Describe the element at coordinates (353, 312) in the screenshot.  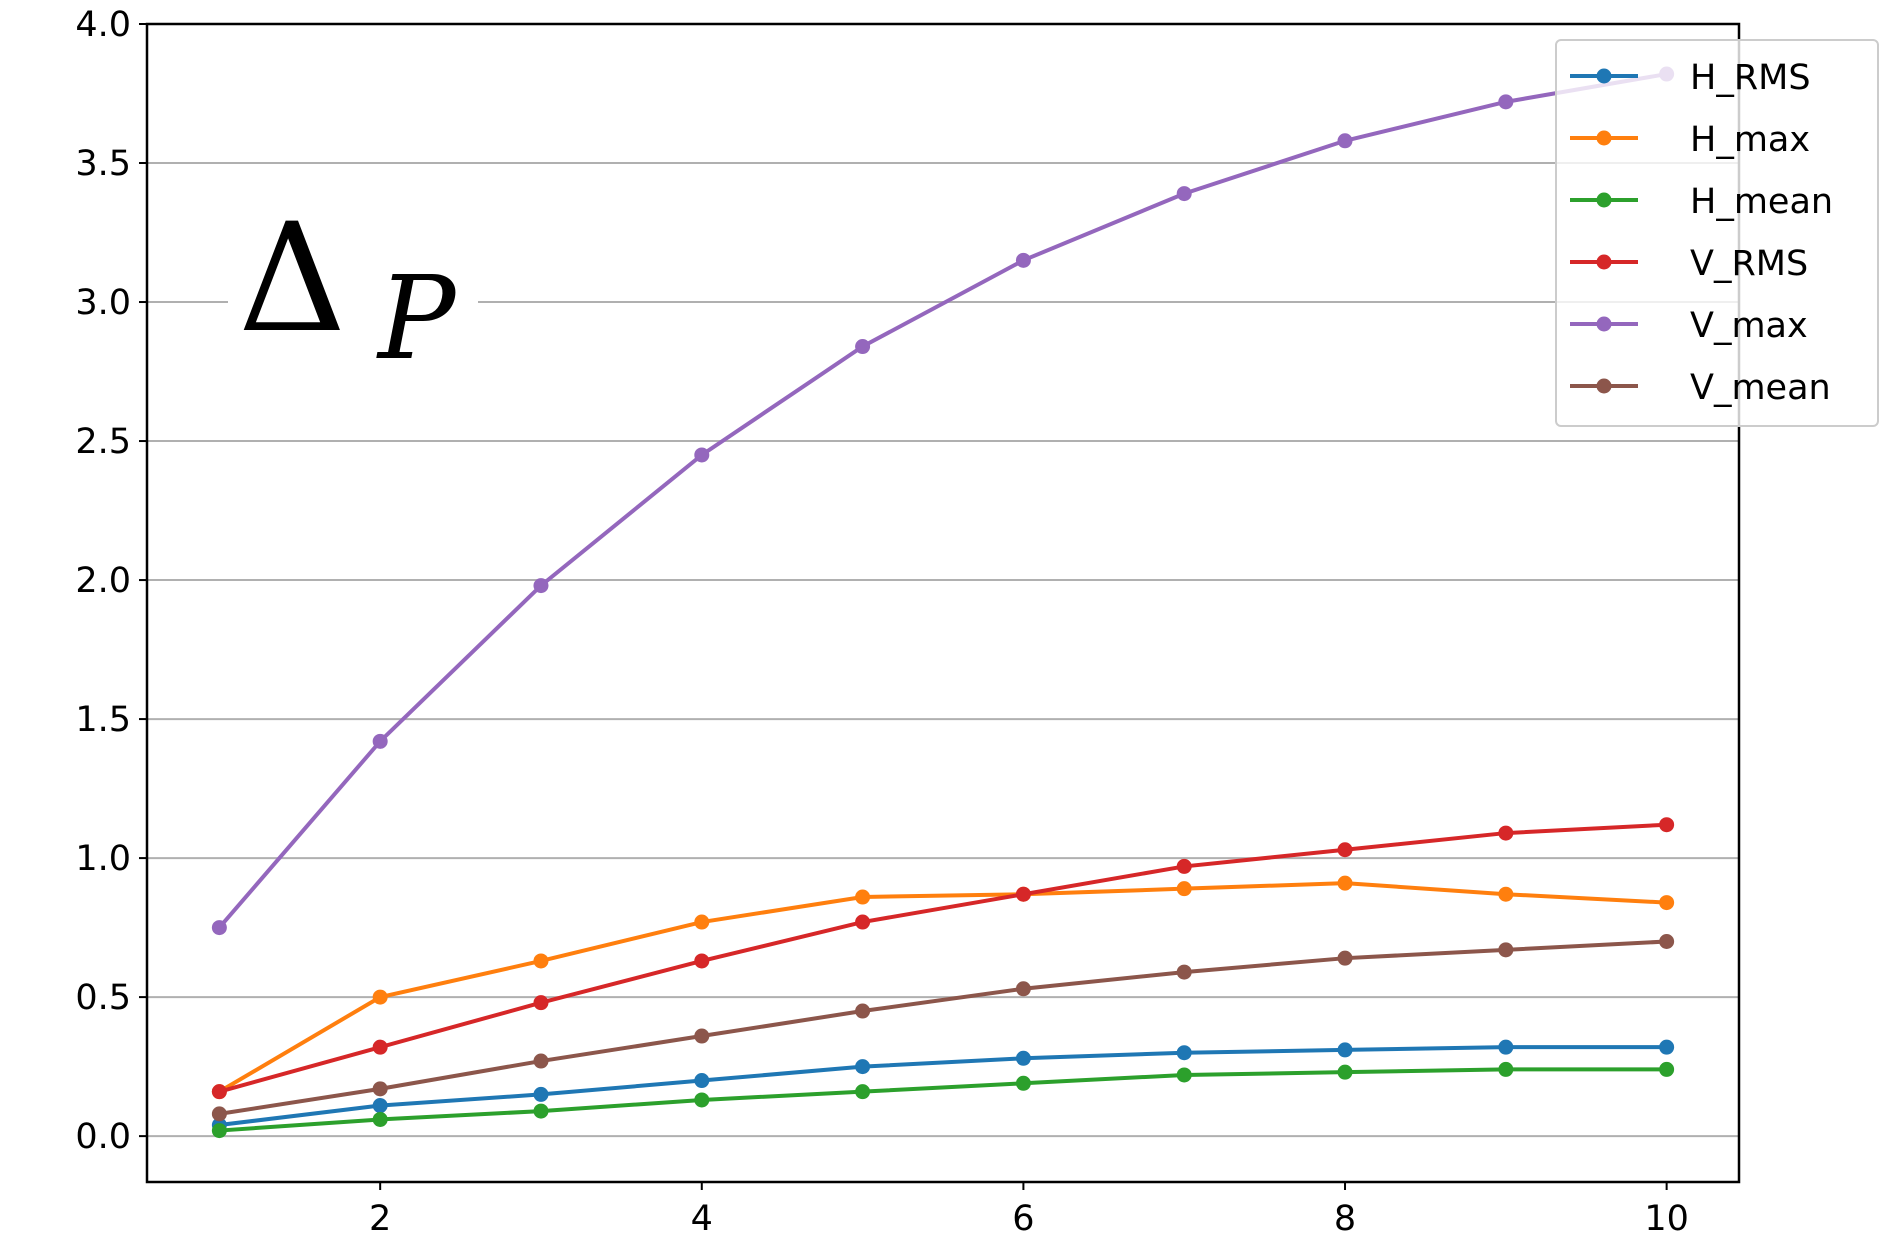
I see `annotation-box` at that location.